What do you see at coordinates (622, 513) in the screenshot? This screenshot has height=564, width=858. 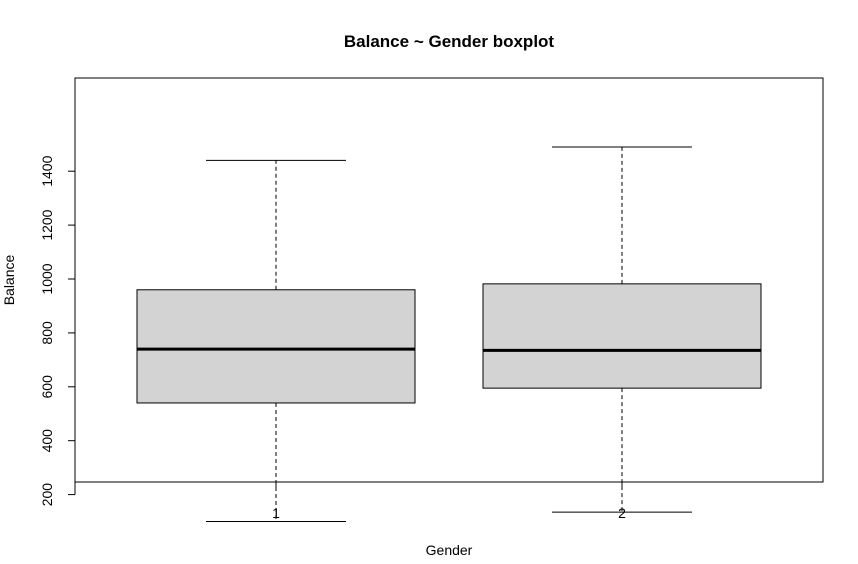 I see `x-tick-label: 2` at bounding box center [622, 513].